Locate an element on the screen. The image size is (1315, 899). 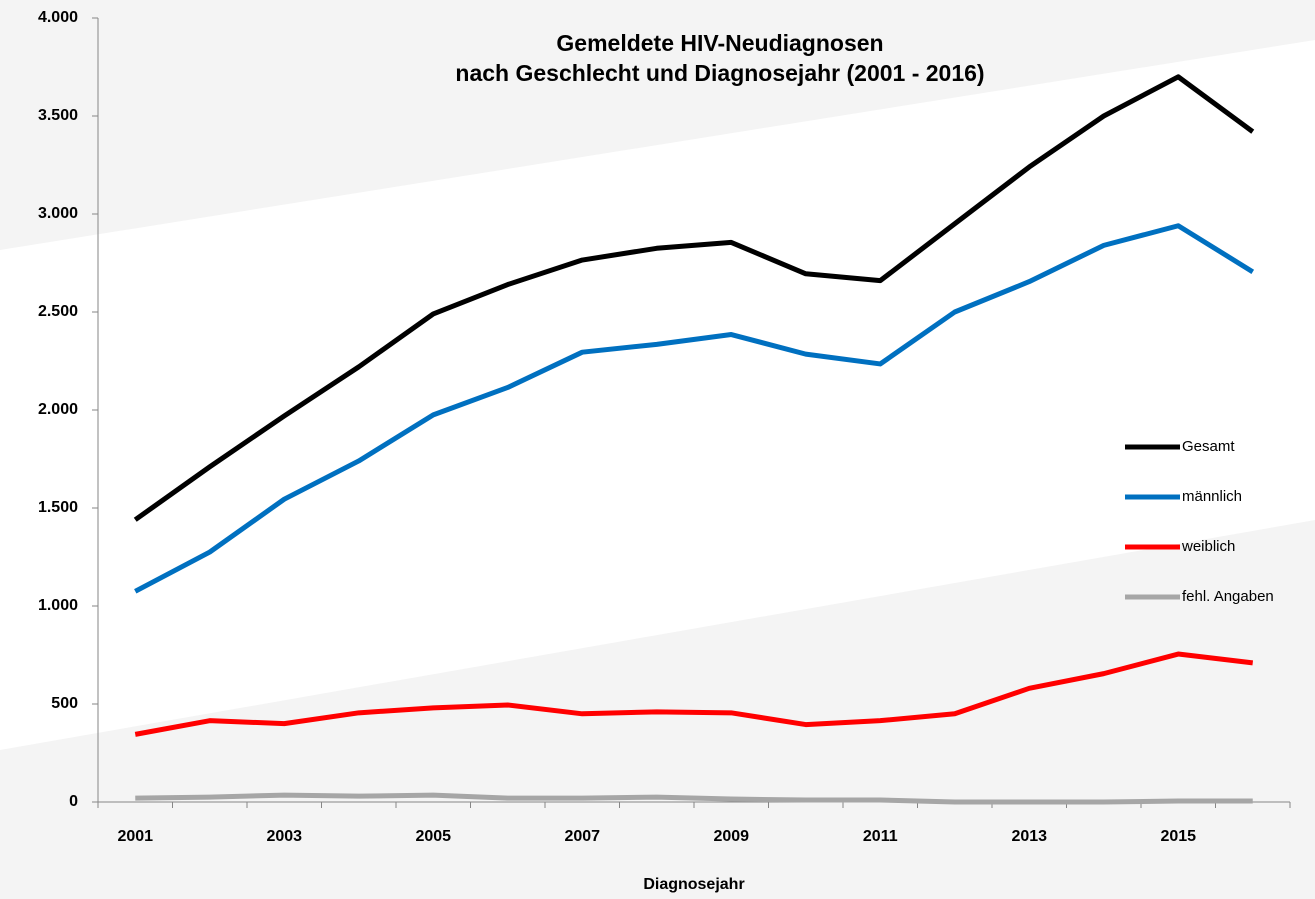
legend-label: weiblich is located at coordinates (1208, 546).